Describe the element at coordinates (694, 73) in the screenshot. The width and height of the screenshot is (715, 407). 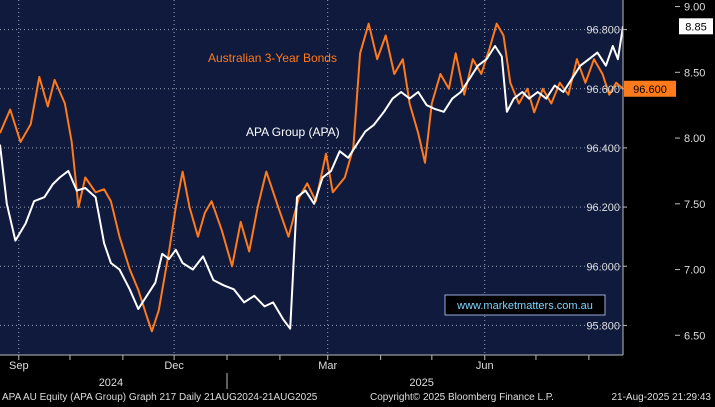
I see `apa-tick-label: 8.50` at that location.